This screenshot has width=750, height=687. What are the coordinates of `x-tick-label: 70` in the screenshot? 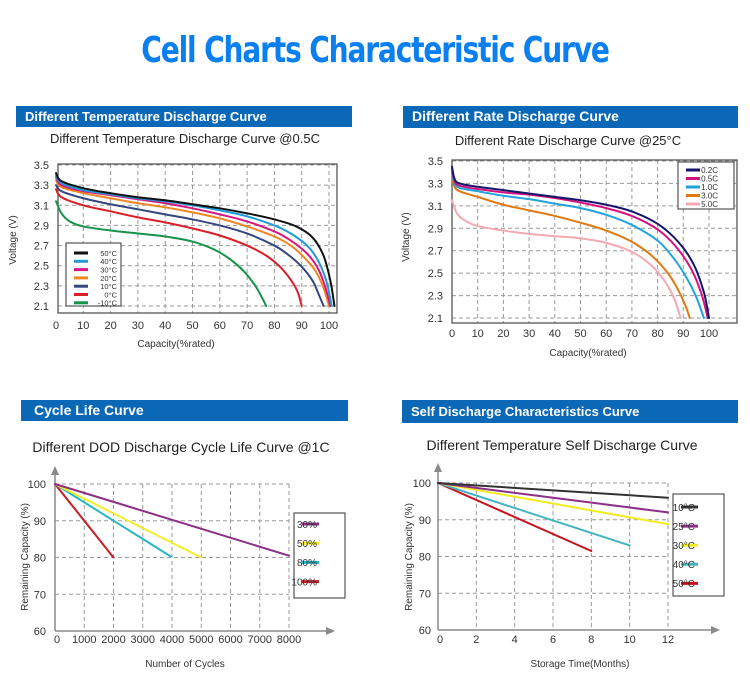 It's located at (247, 326).